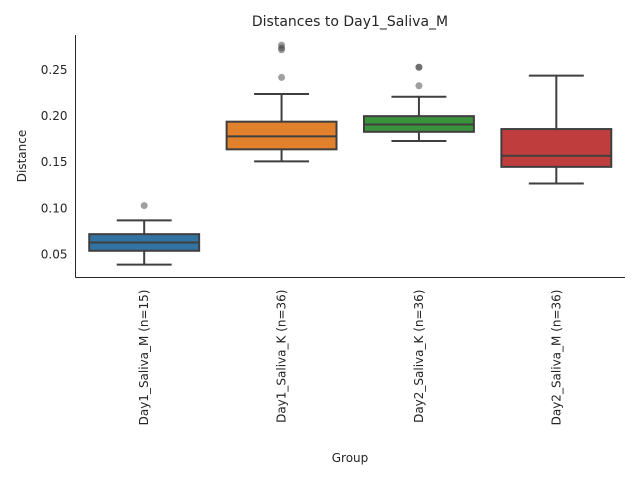 The height and width of the screenshot is (480, 640). Describe the element at coordinates (22, 156) in the screenshot. I see `y-axis-label: Distance` at that location.